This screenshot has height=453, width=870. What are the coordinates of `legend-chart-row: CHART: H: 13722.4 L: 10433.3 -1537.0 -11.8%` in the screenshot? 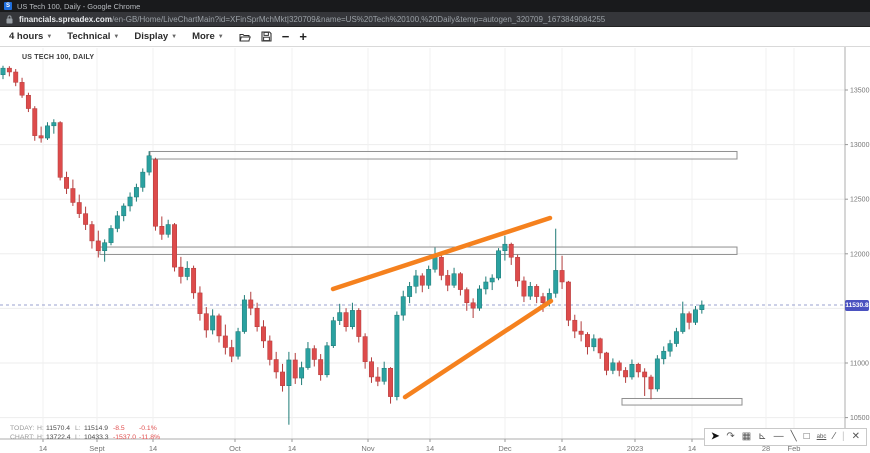 It's located at (87, 437).